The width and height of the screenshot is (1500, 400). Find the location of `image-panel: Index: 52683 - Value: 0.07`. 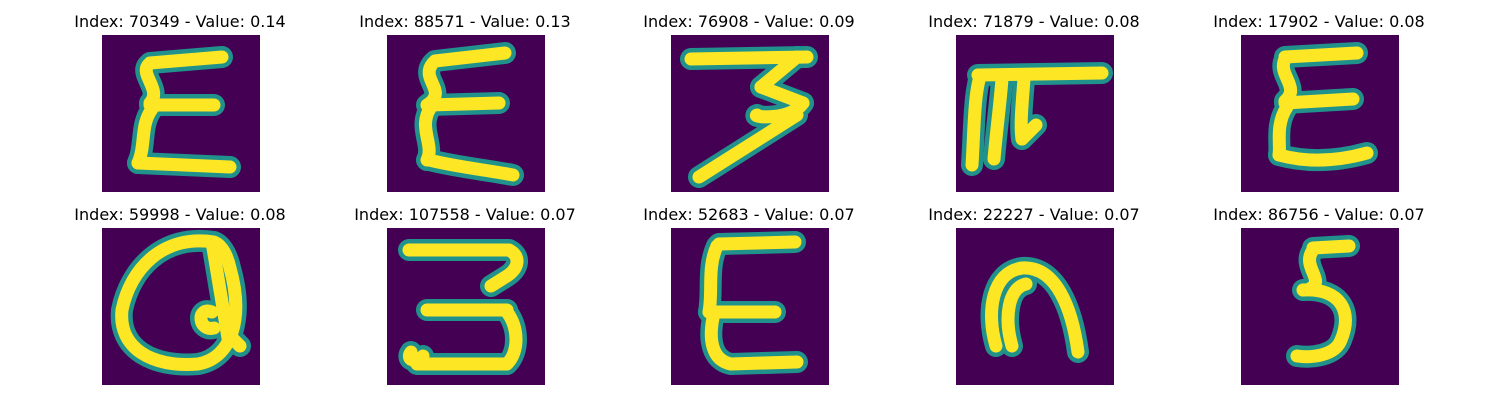

image-panel: Index: 52683 - Value: 0.07 is located at coordinates (749, 289).